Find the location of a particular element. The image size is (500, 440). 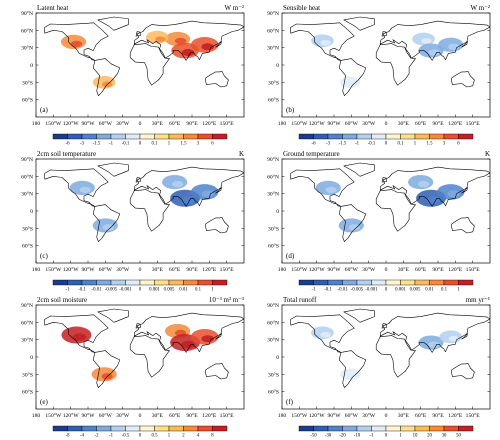

colorbar-label: 0.01 is located at coordinates (183, 290).